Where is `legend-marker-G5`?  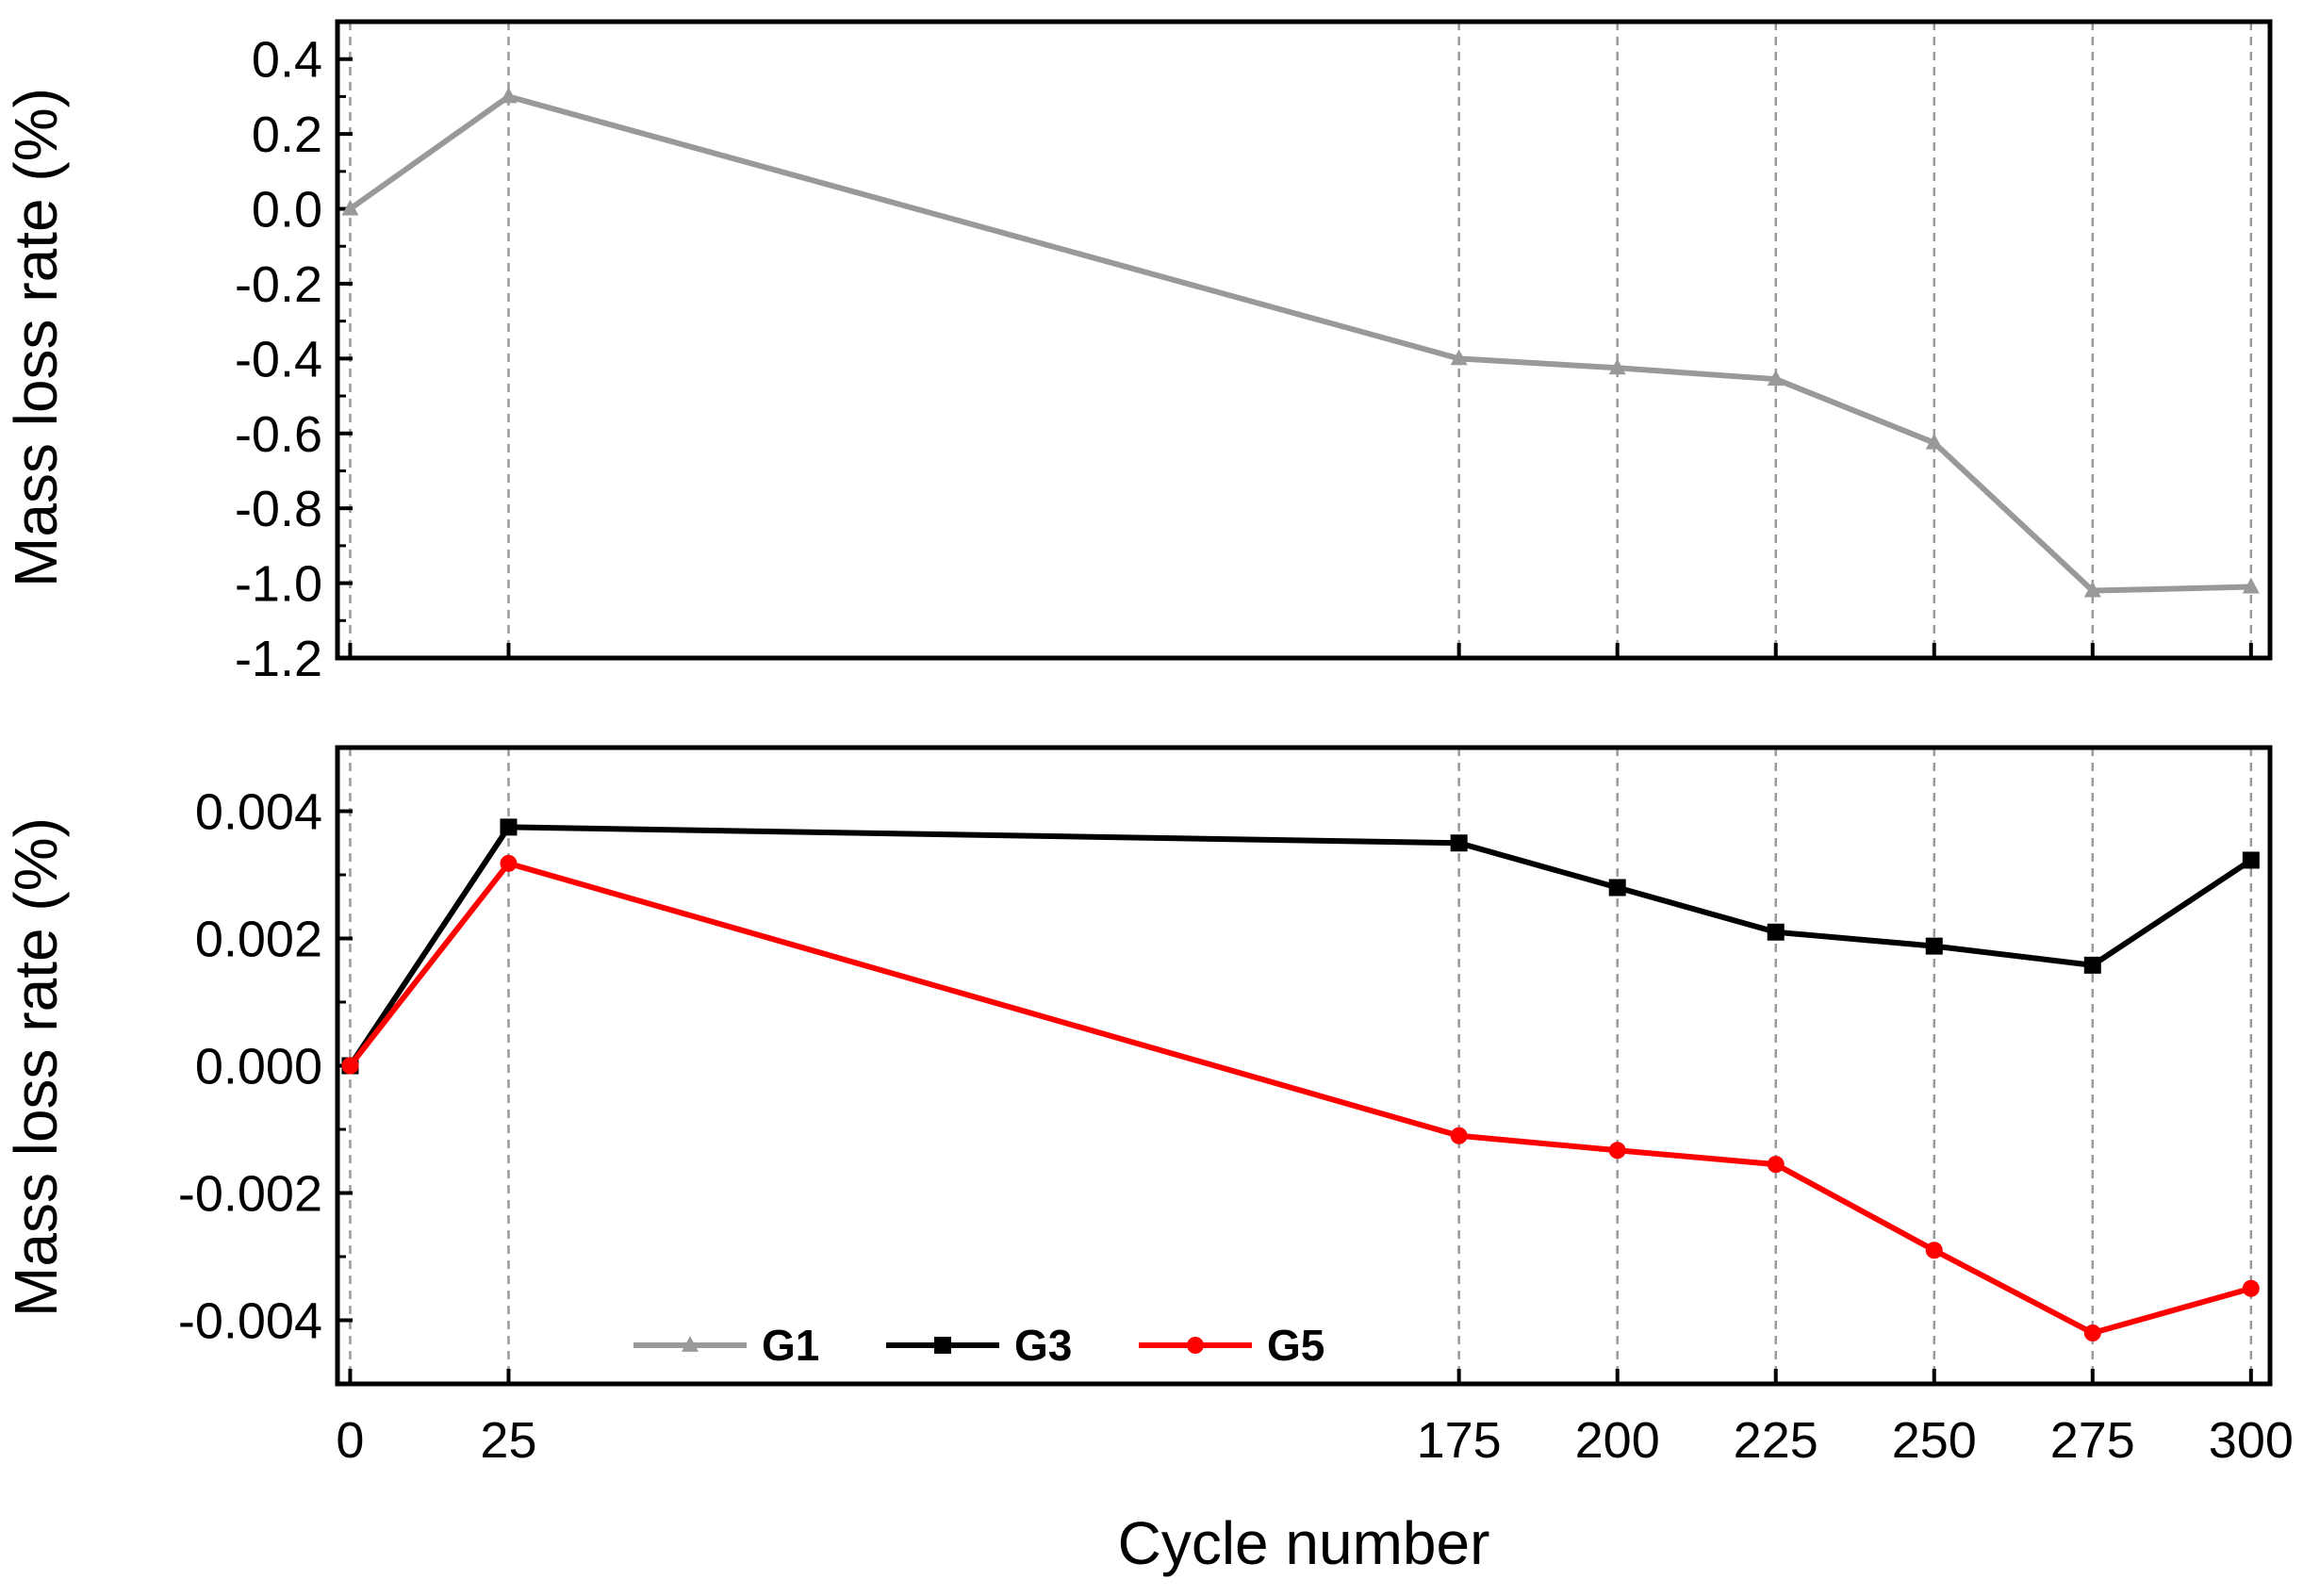 legend-marker-G5 is located at coordinates (1195, 1345).